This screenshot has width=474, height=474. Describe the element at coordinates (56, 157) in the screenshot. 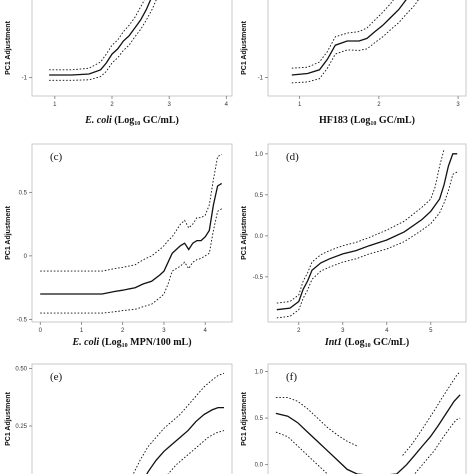

I see `panel-label: (c)` at that location.